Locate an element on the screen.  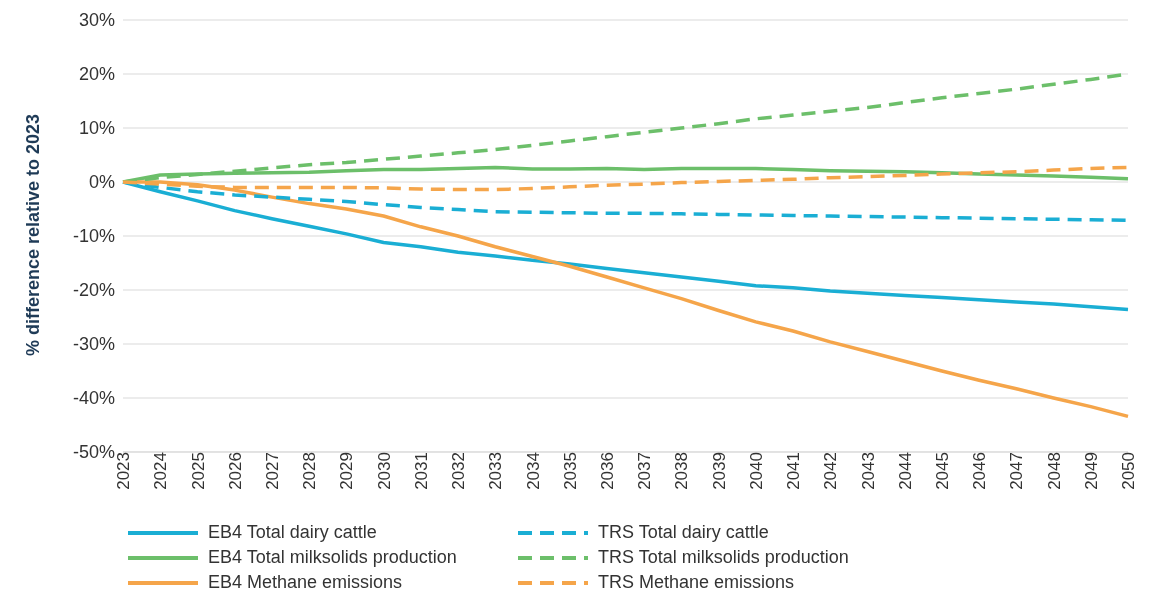
x-tick-label: 2038 is located at coordinates (682, 471).